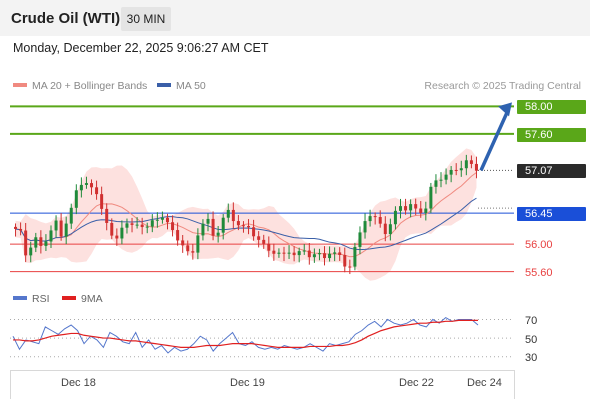 Image resolution: width=590 pixels, height=400 pixels. I want to click on legend-swatch-9ma, so click(69, 298).